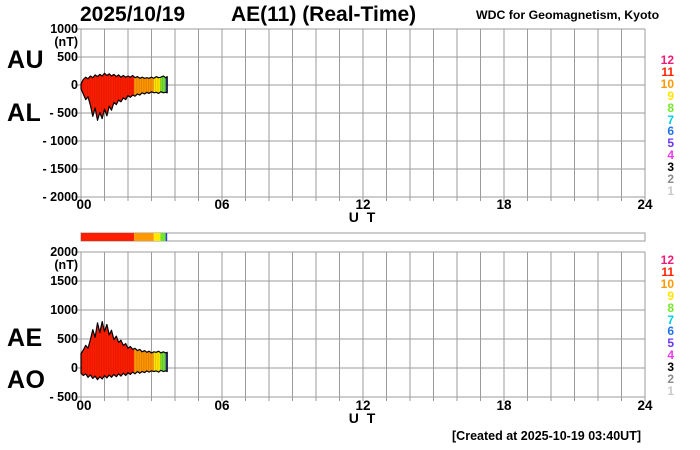  Describe the element at coordinates (67, 339) in the screenshot. I see `bot-ytick-500: 500` at that location.